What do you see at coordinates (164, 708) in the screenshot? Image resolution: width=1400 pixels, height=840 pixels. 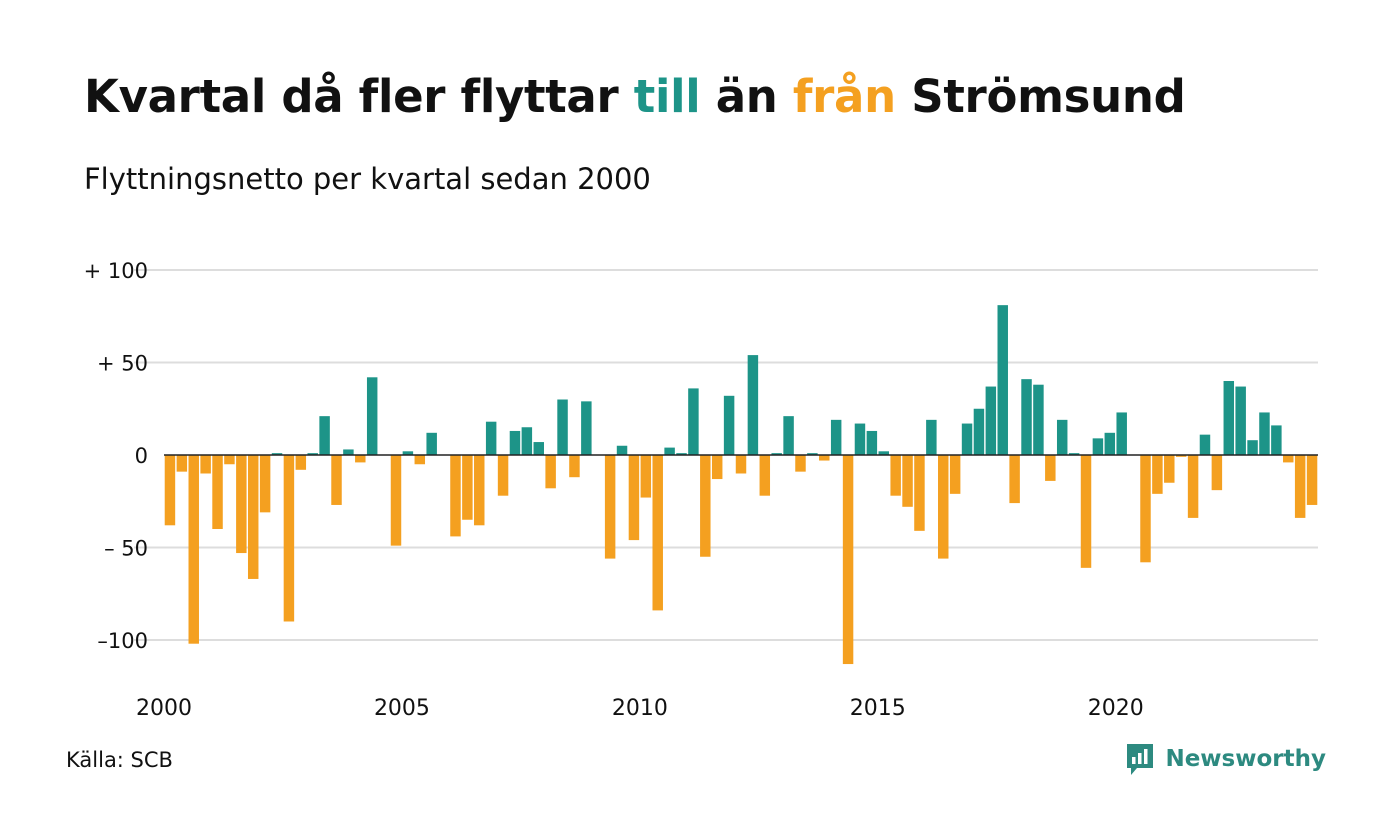 I see `x-tick-label: 2000` at bounding box center [164, 708].